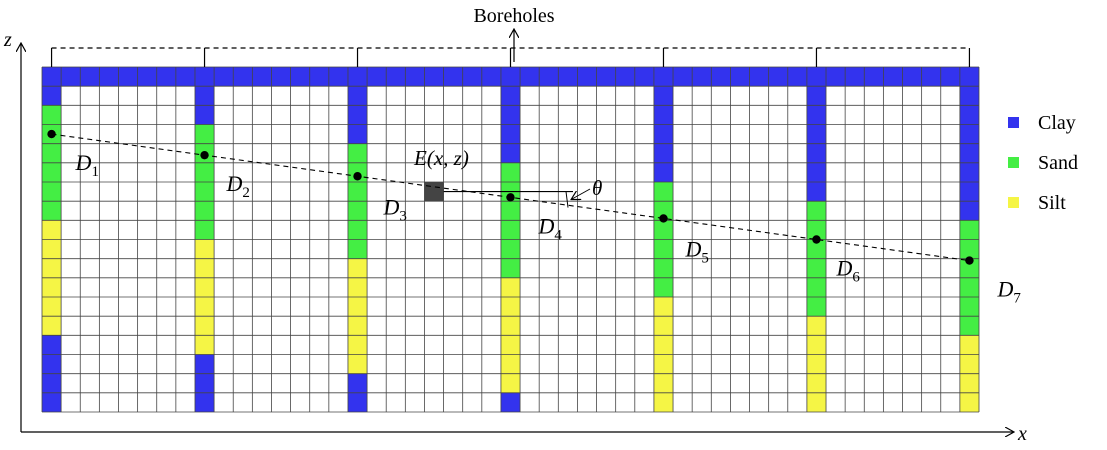  Describe the element at coordinates (1008, 292) in the screenshot. I see `borehole-label: D7` at that location.